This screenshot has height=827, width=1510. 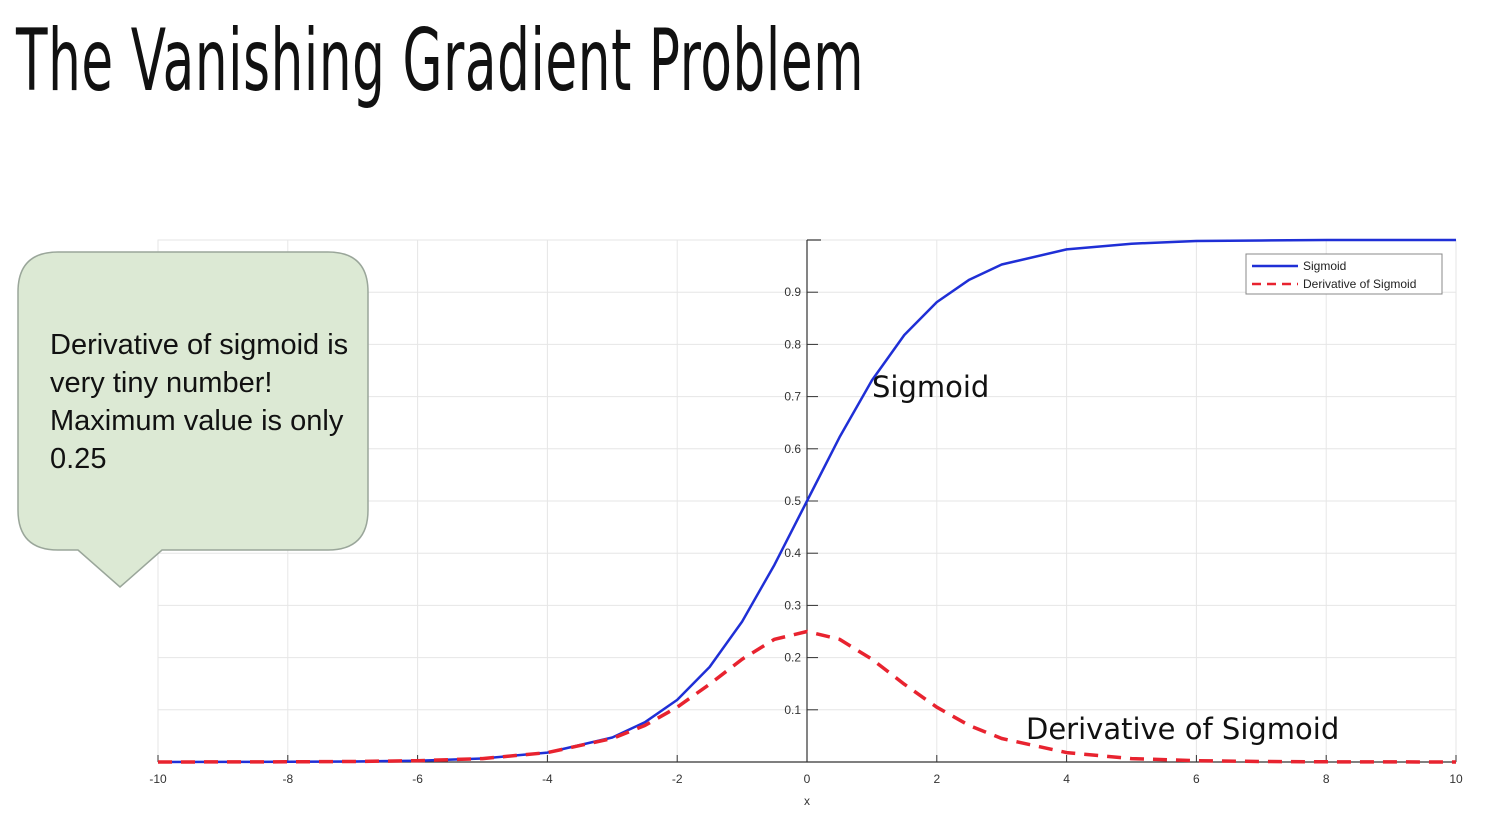 What do you see at coordinates (792, 344) in the screenshot?
I see `y-tick-label: 0.8` at bounding box center [792, 344].